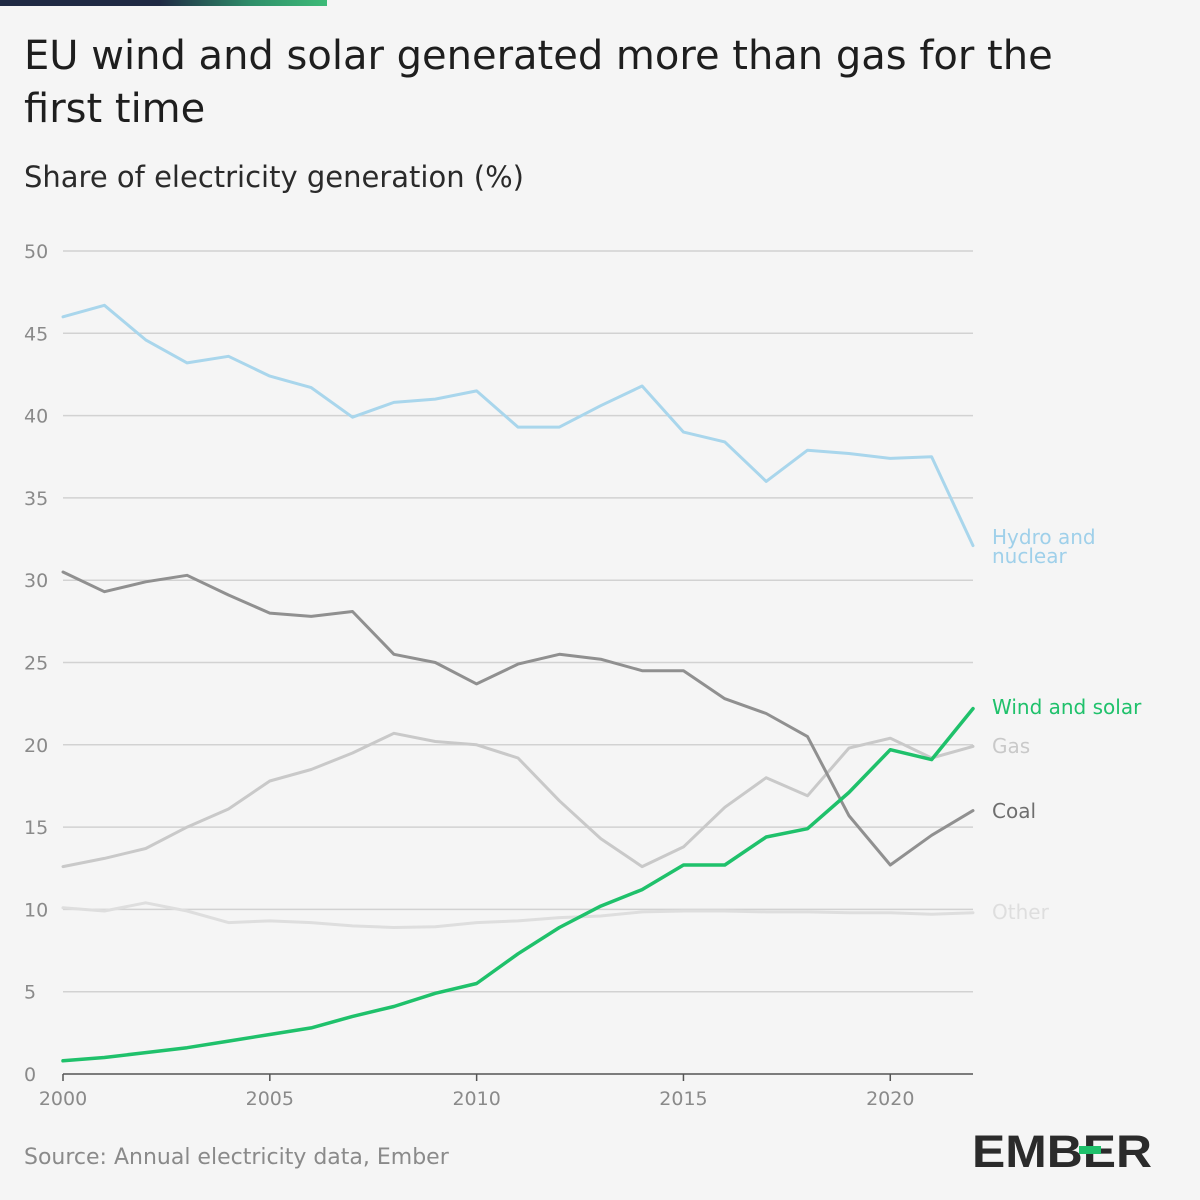 This screenshot has width=1200, height=1200. What do you see at coordinates (518, 915) in the screenshot?
I see `series-line-other` at bounding box center [518, 915].